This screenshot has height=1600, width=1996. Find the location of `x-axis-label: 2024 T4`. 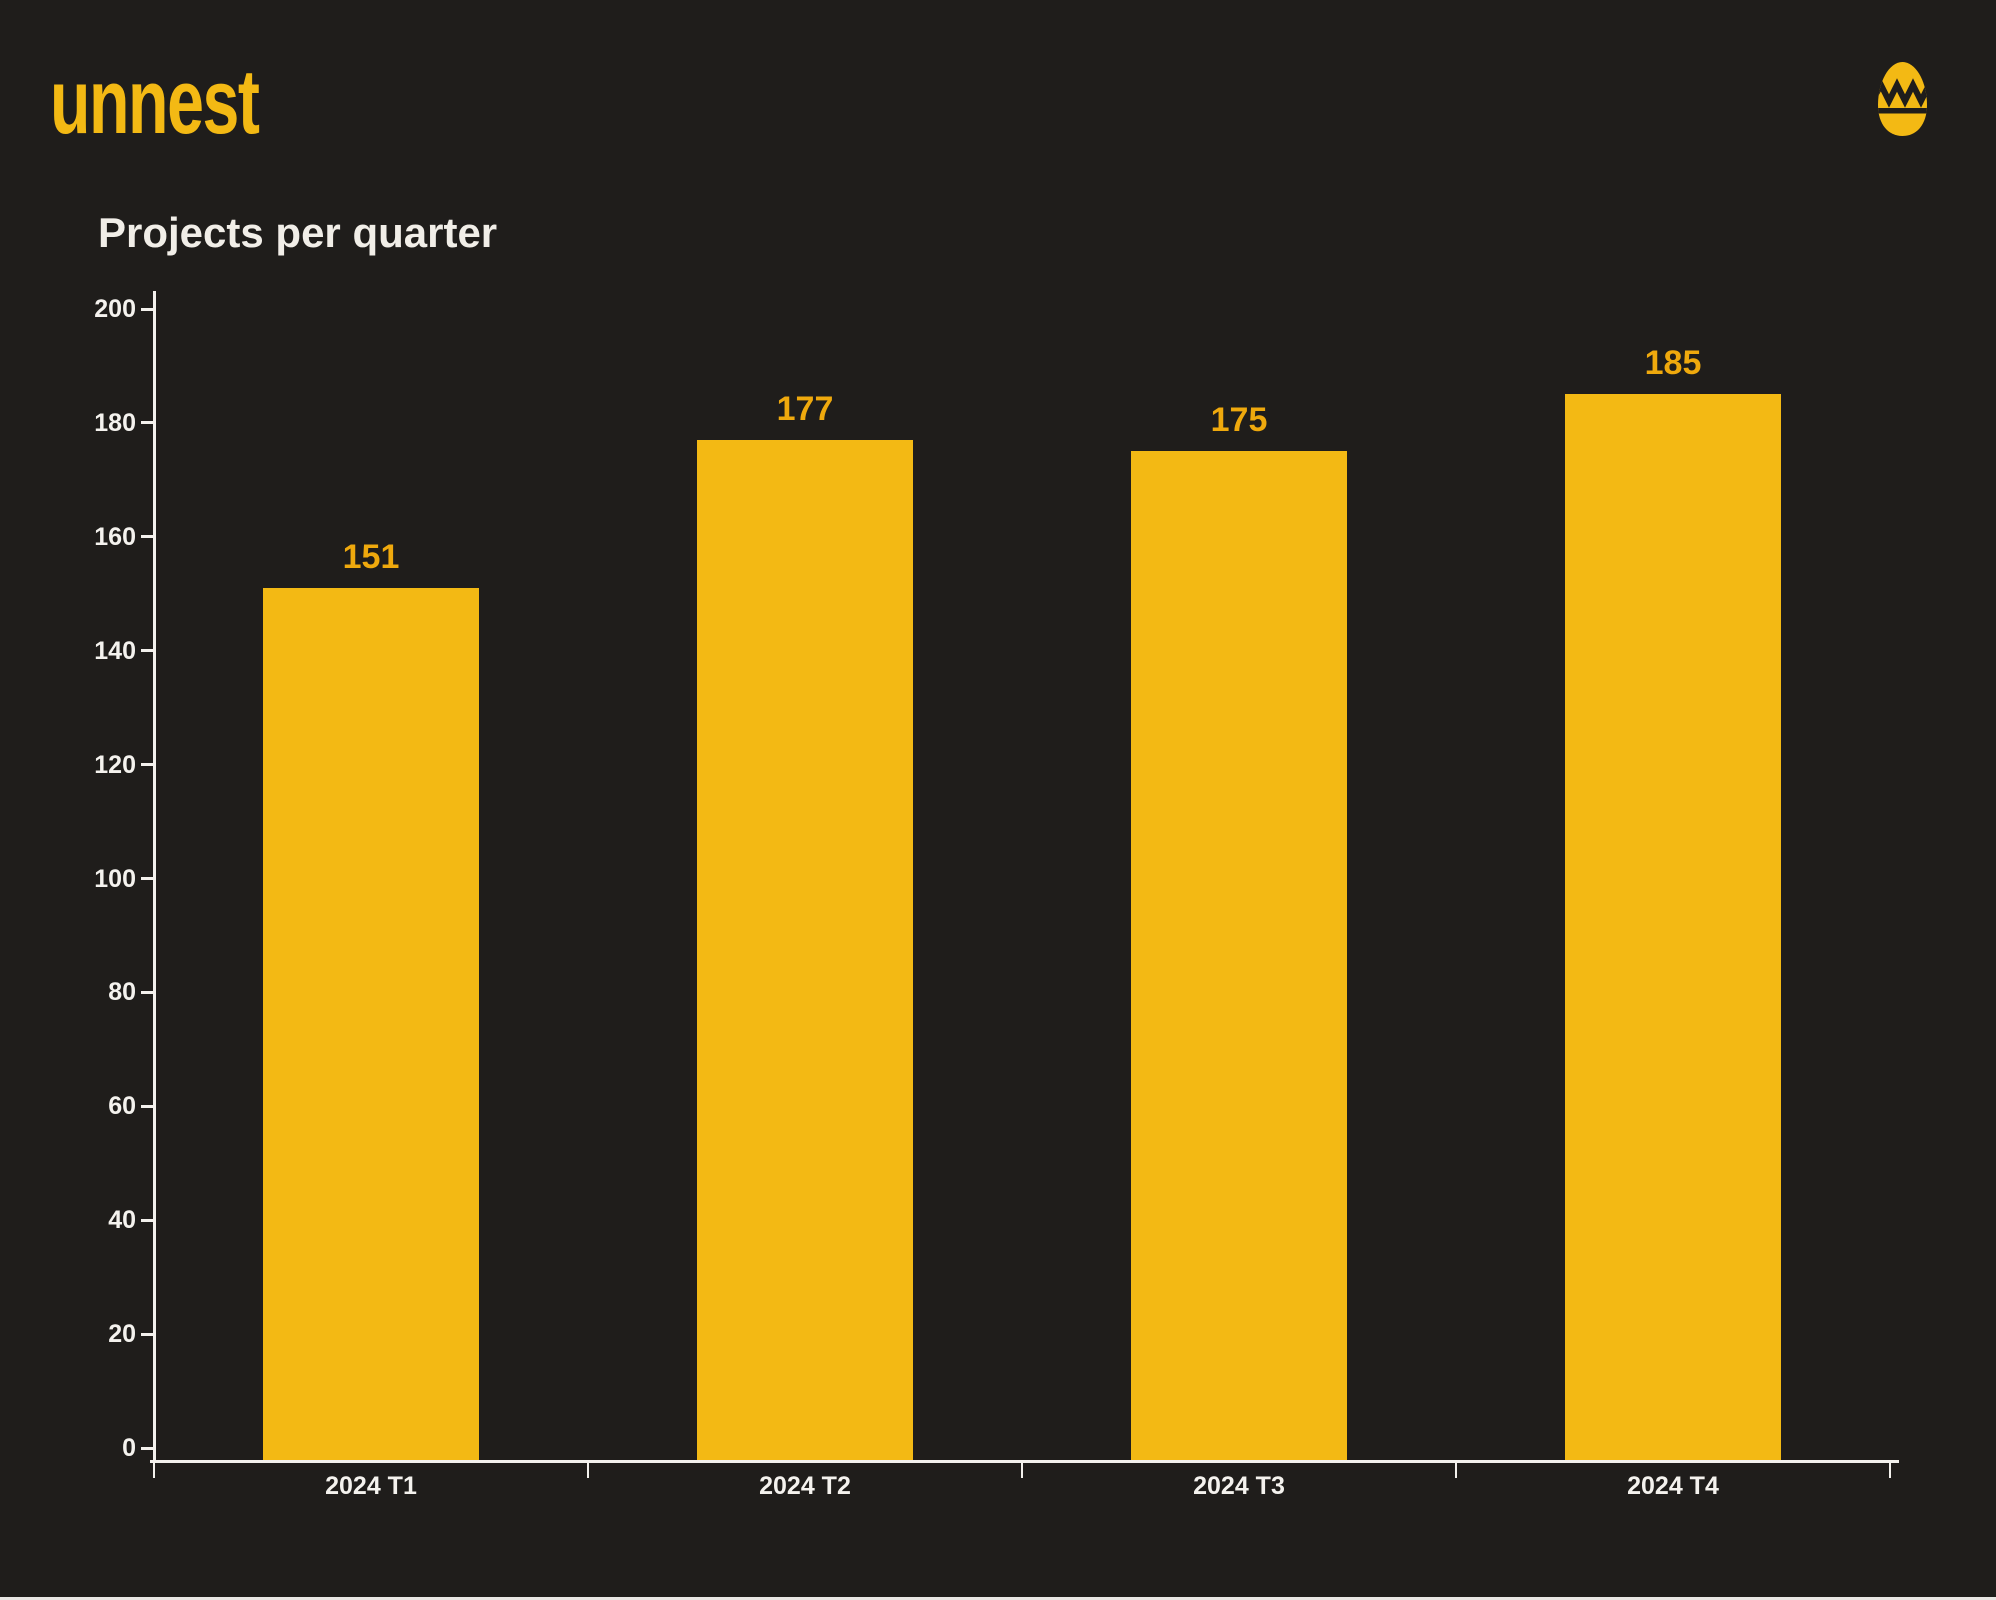

x-axis-label: 2024 T4 is located at coordinates (1673, 1486).